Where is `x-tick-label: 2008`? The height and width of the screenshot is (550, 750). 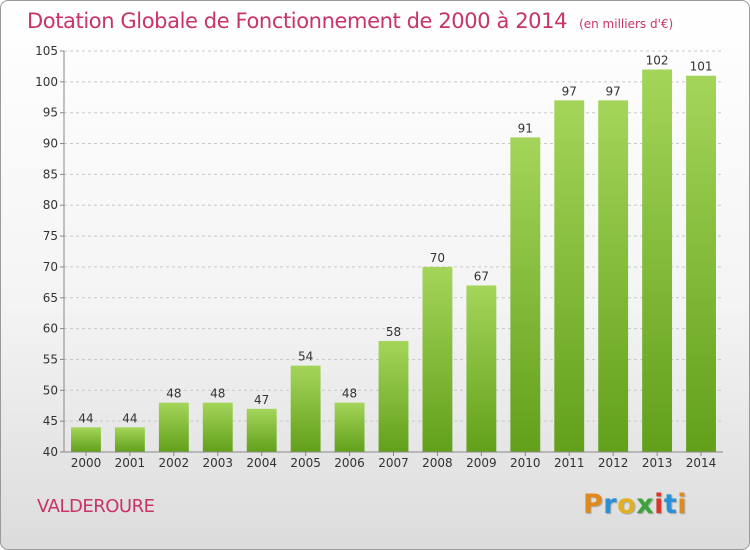
x-tick-label: 2008 is located at coordinates (437, 463).